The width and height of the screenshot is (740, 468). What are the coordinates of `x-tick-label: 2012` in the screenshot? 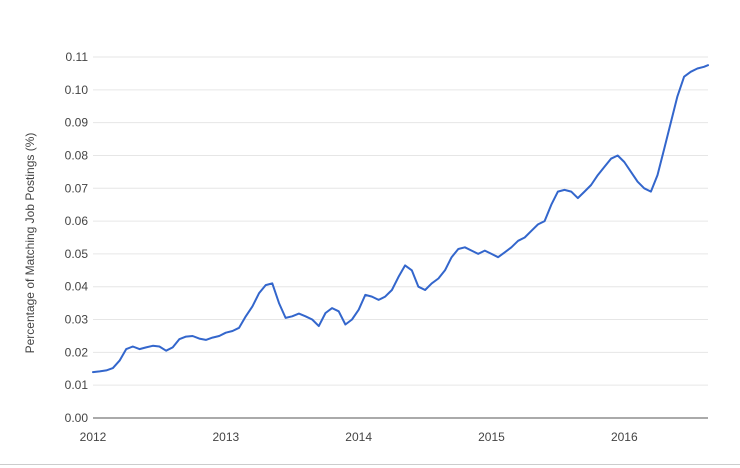 It's located at (93, 437).